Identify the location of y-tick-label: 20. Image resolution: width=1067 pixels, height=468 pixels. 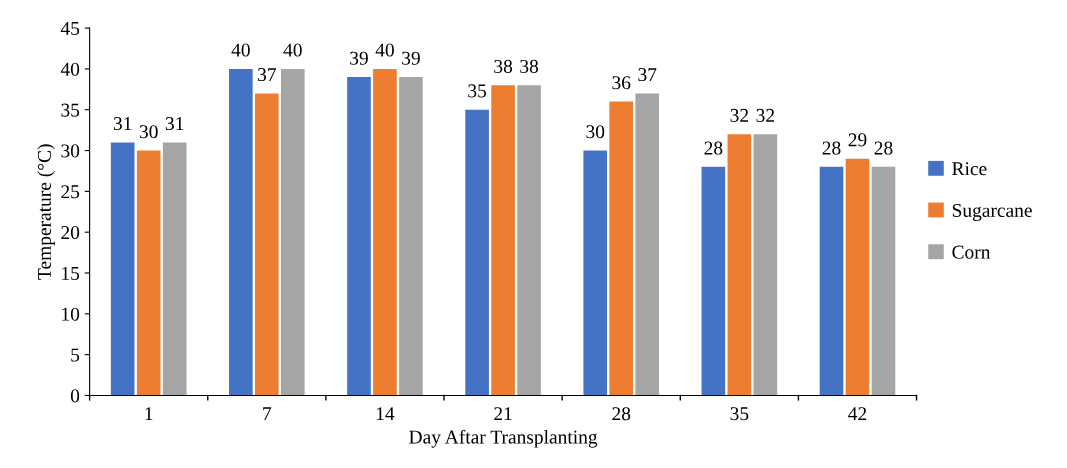
(70, 233).